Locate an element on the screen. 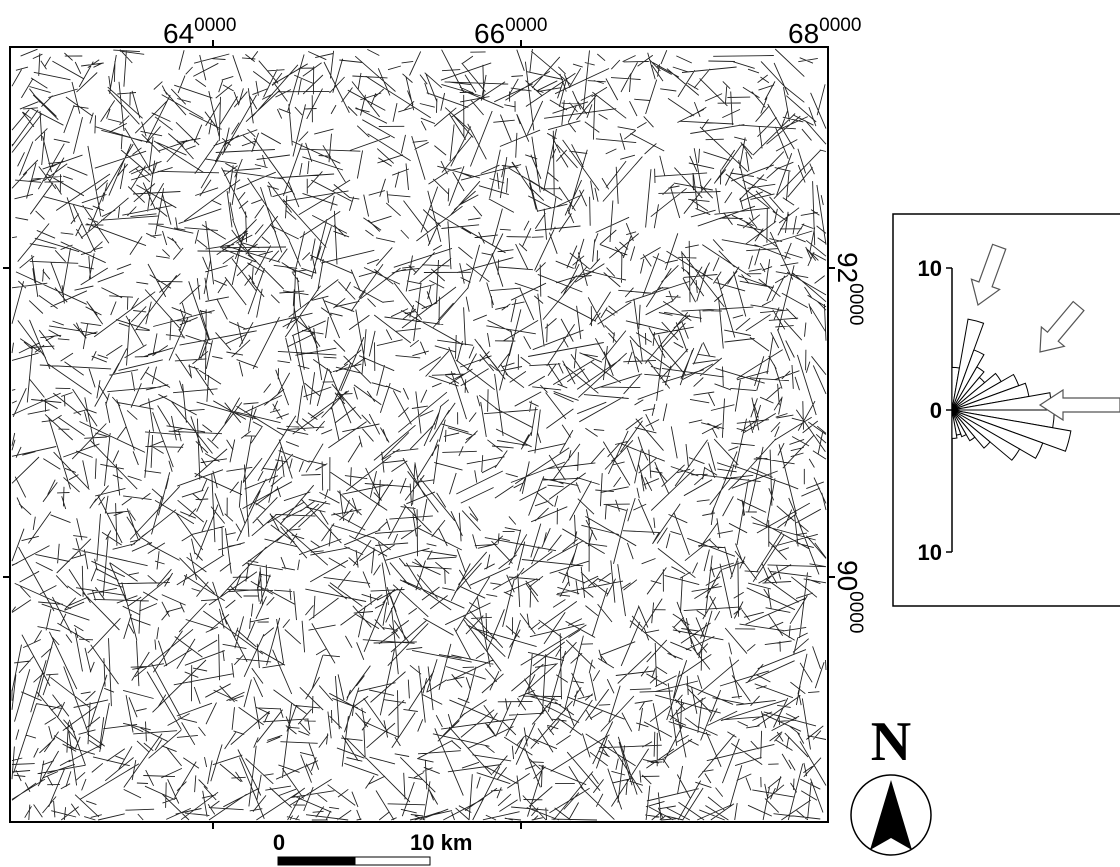 This screenshot has height=867, width=1120. y-label: 920000 is located at coordinates (849, 288).